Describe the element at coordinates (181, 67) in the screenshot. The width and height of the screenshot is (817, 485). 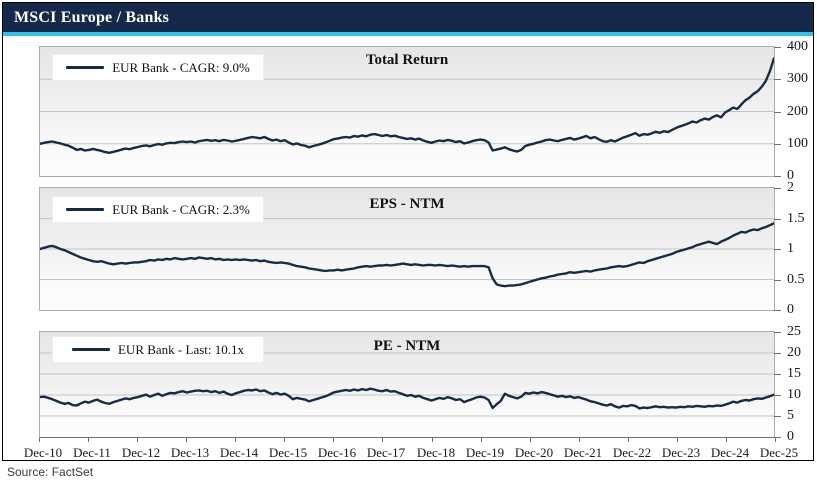
I see `legend-label-total-return: EUR Bank - CAGR: 9.0%` at that location.